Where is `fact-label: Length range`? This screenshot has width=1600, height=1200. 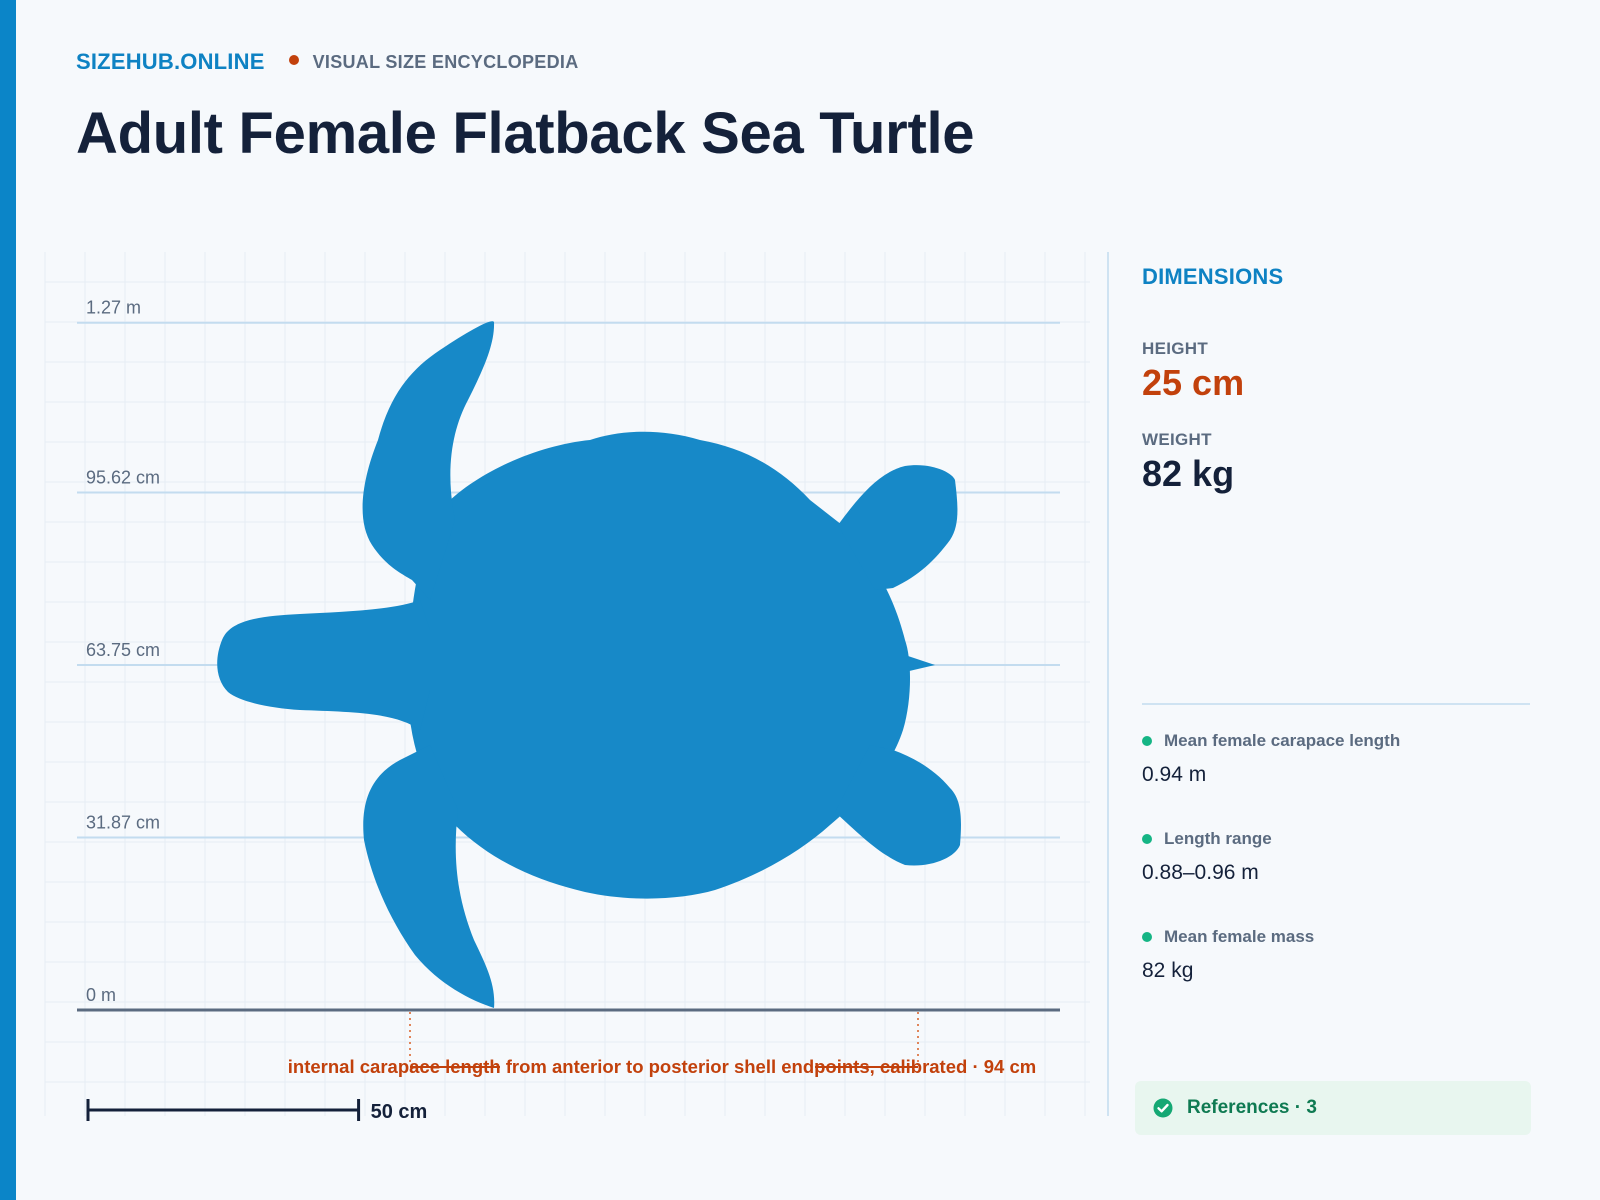 fact-label: Length range is located at coordinates (1218, 838).